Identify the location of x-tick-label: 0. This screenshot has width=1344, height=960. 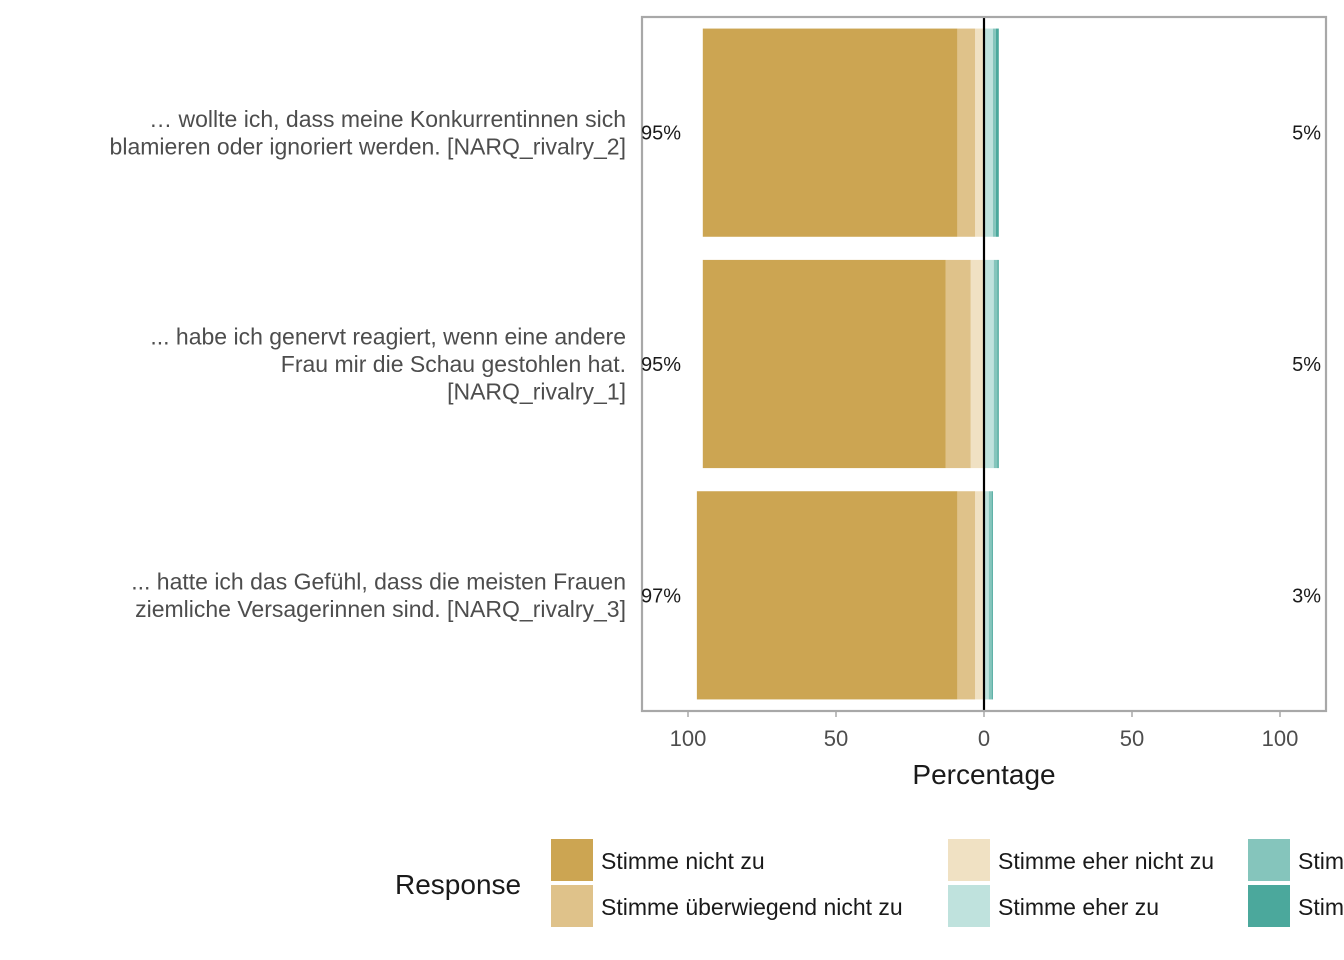
(984, 738).